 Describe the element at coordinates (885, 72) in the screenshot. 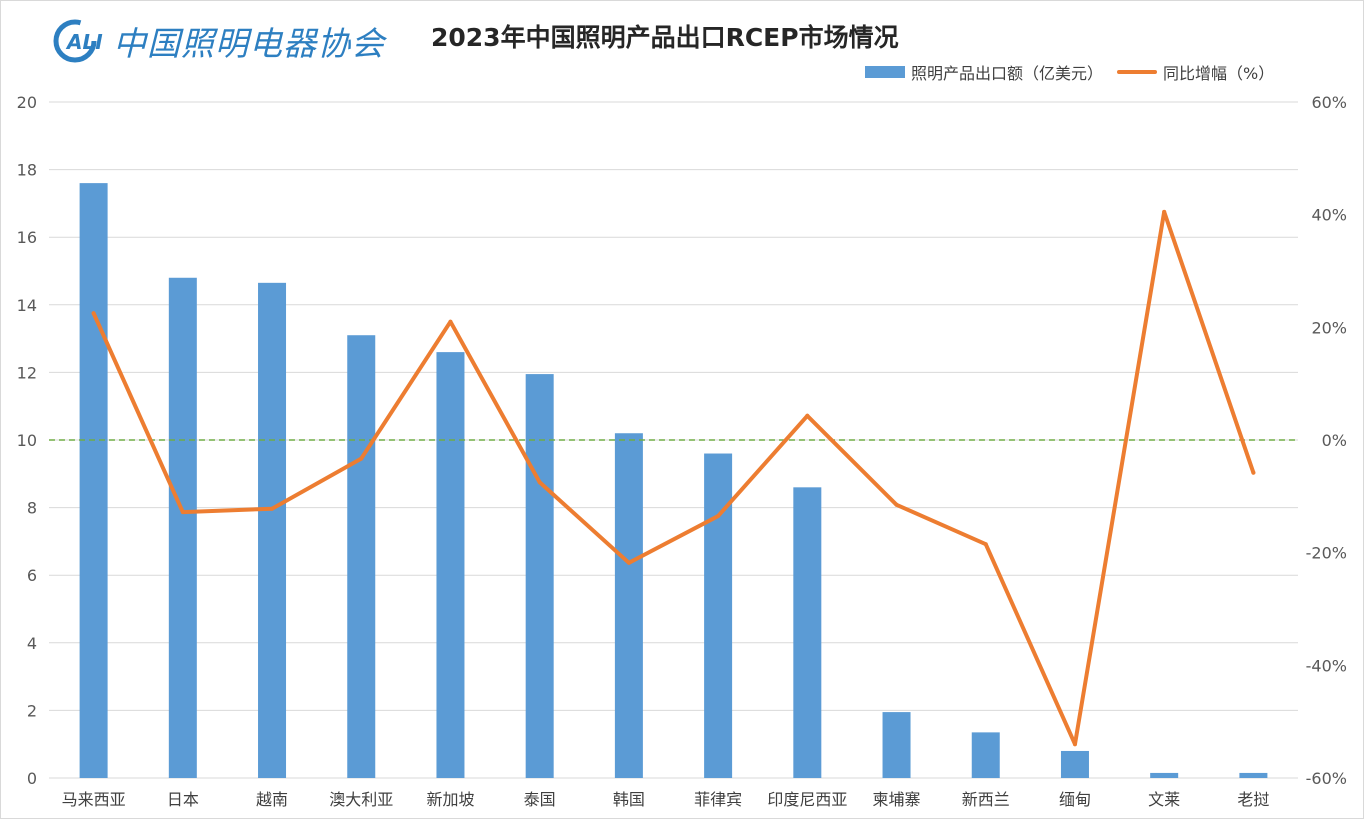

I see `legend-swatch-bar` at that location.